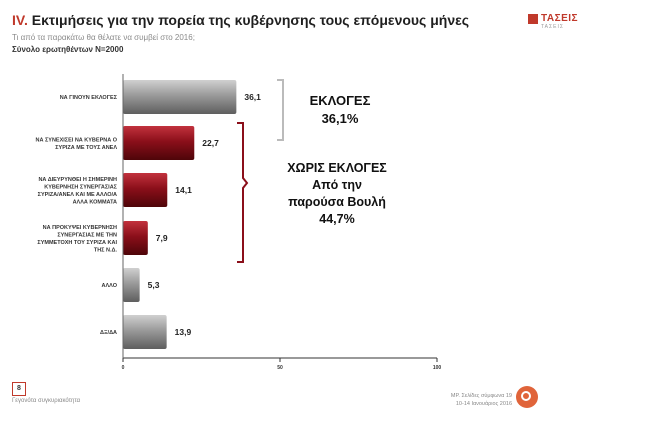 This screenshot has height=439, width=668. What do you see at coordinates (560, 18) in the screenshot?
I see `logo-name: ΤΑΣΕΙΣ` at bounding box center [560, 18].